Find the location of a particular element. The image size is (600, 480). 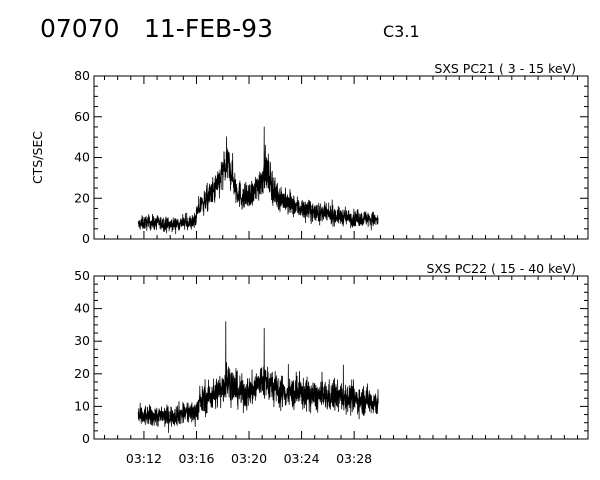

y-axis-label: CTS/SEC is located at coordinates (37, 157).